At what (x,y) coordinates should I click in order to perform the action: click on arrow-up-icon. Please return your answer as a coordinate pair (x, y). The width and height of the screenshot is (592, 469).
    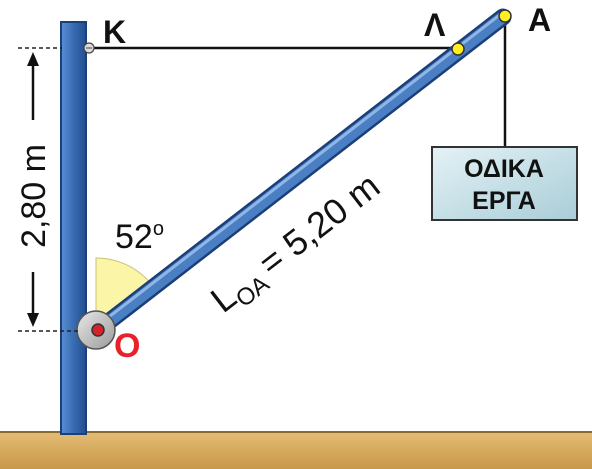
    Looking at the image, I should click on (33, 59).